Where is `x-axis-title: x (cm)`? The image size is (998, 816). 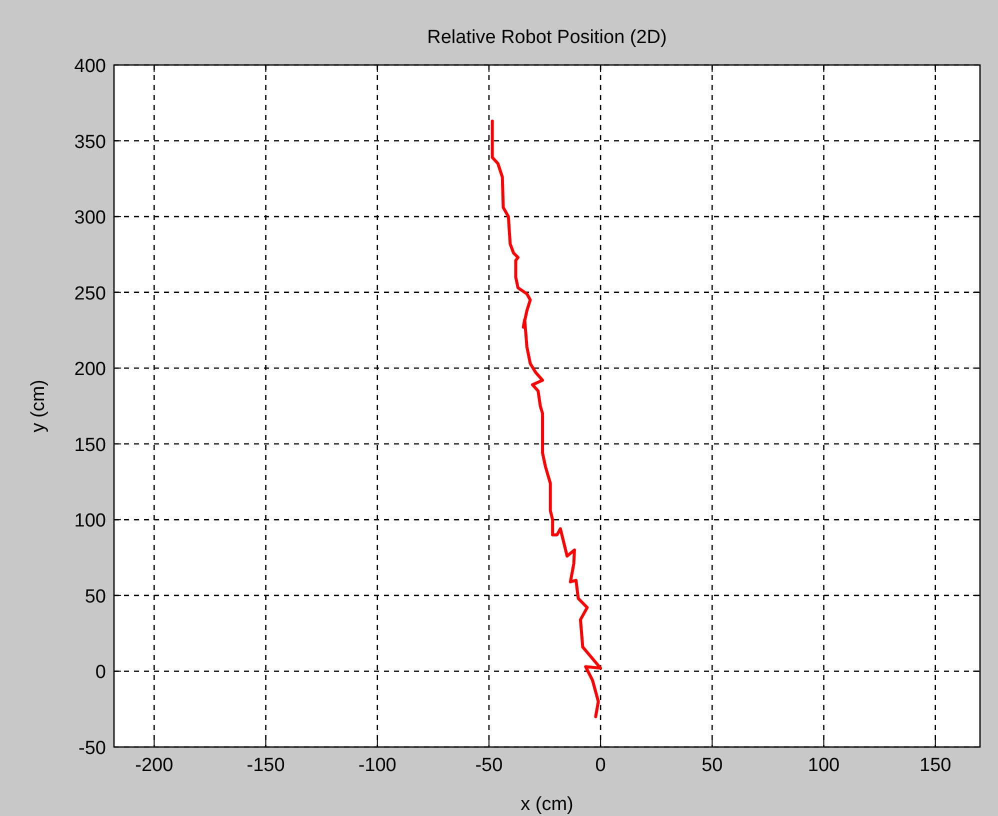 x-axis-title: x (cm) is located at coordinates (547, 804).